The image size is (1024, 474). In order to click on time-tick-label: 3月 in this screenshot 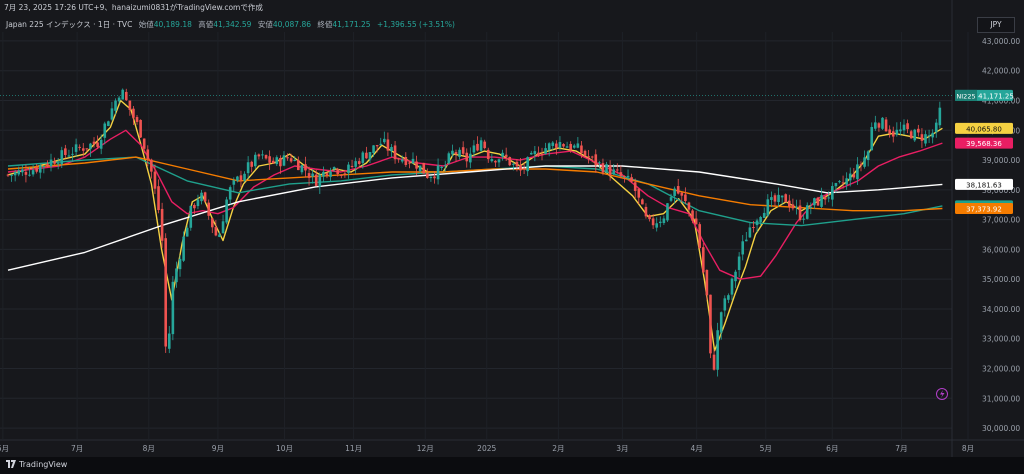, I will do `click(622, 448)`.